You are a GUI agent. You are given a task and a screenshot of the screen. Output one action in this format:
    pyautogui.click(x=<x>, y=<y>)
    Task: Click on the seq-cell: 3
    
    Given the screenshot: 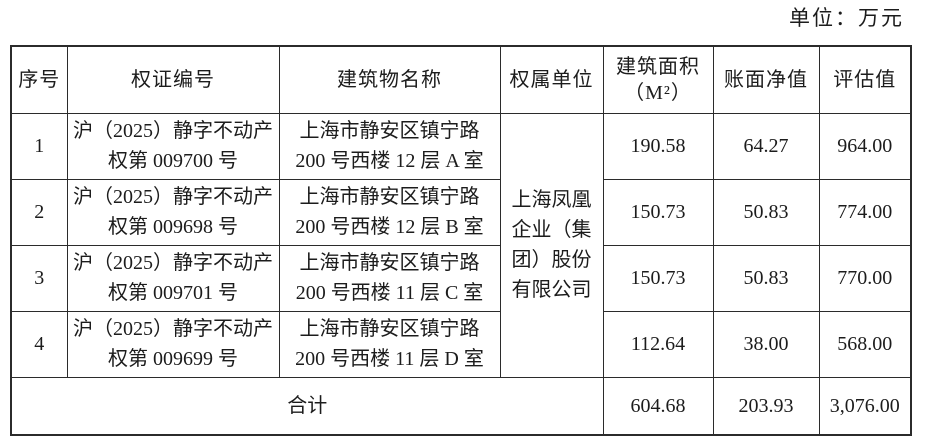 What is the action you would take?
    pyautogui.click(x=39, y=278)
    